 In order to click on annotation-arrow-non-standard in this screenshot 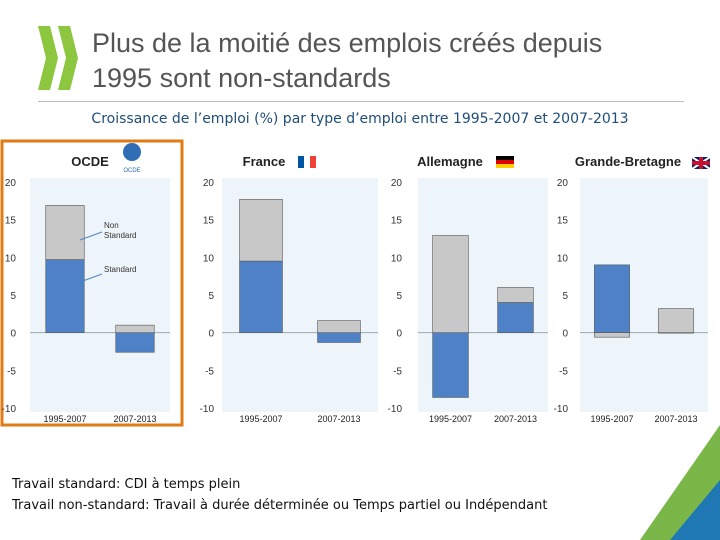, I will do `click(91, 236)`.